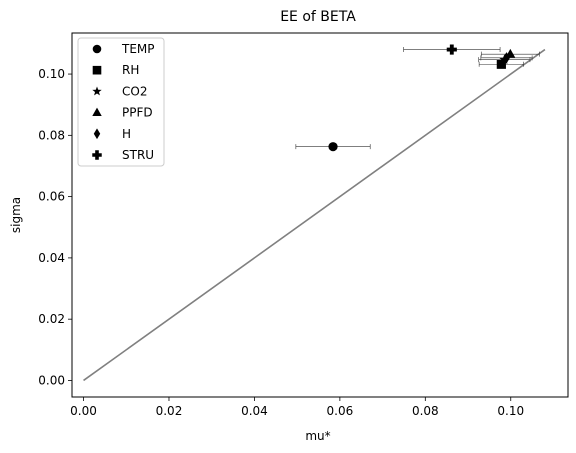  I want to click on legend-label-ppfd: PPFD, so click(137, 113).